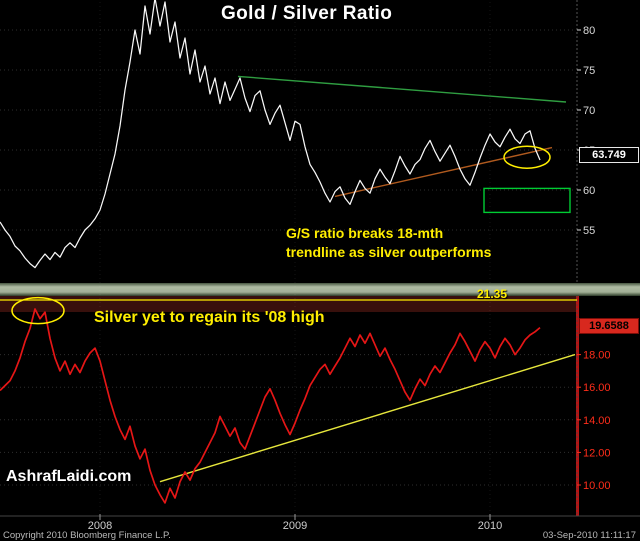  What do you see at coordinates (69, 476) in the screenshot?
I see `ashraflaidi-watermark: AshrafLaidi.com` at bounding box center [69, 476].